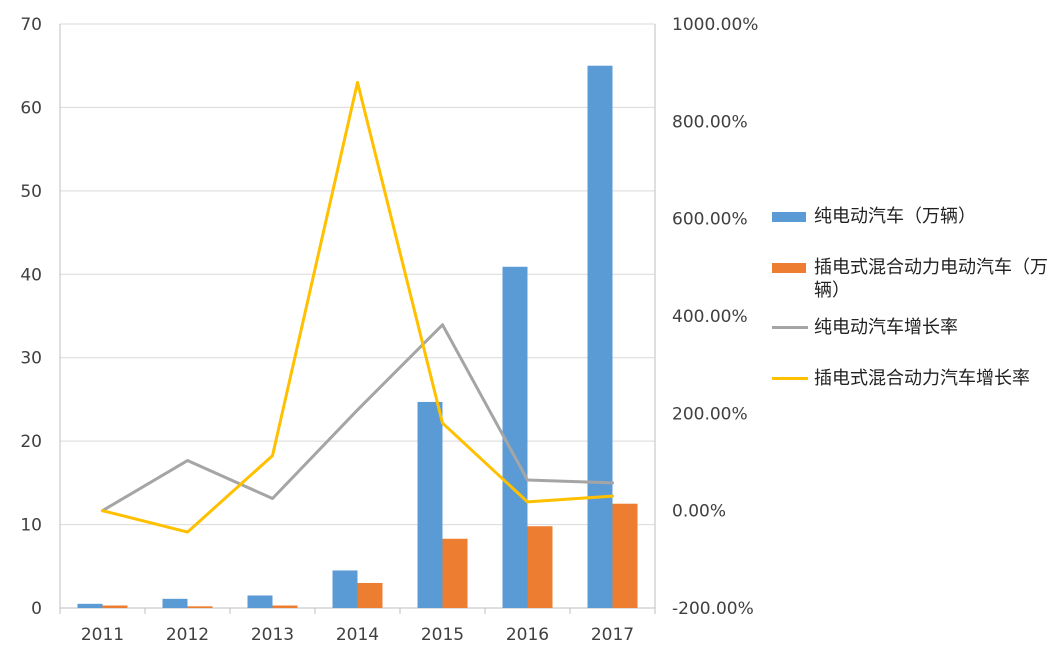 Image resolution: width=1061 pixels, height=664 pixels. Describe the element at coordinates (31, 442) in the screenshot. I see `left-axis-tick-label: 20` at that location.